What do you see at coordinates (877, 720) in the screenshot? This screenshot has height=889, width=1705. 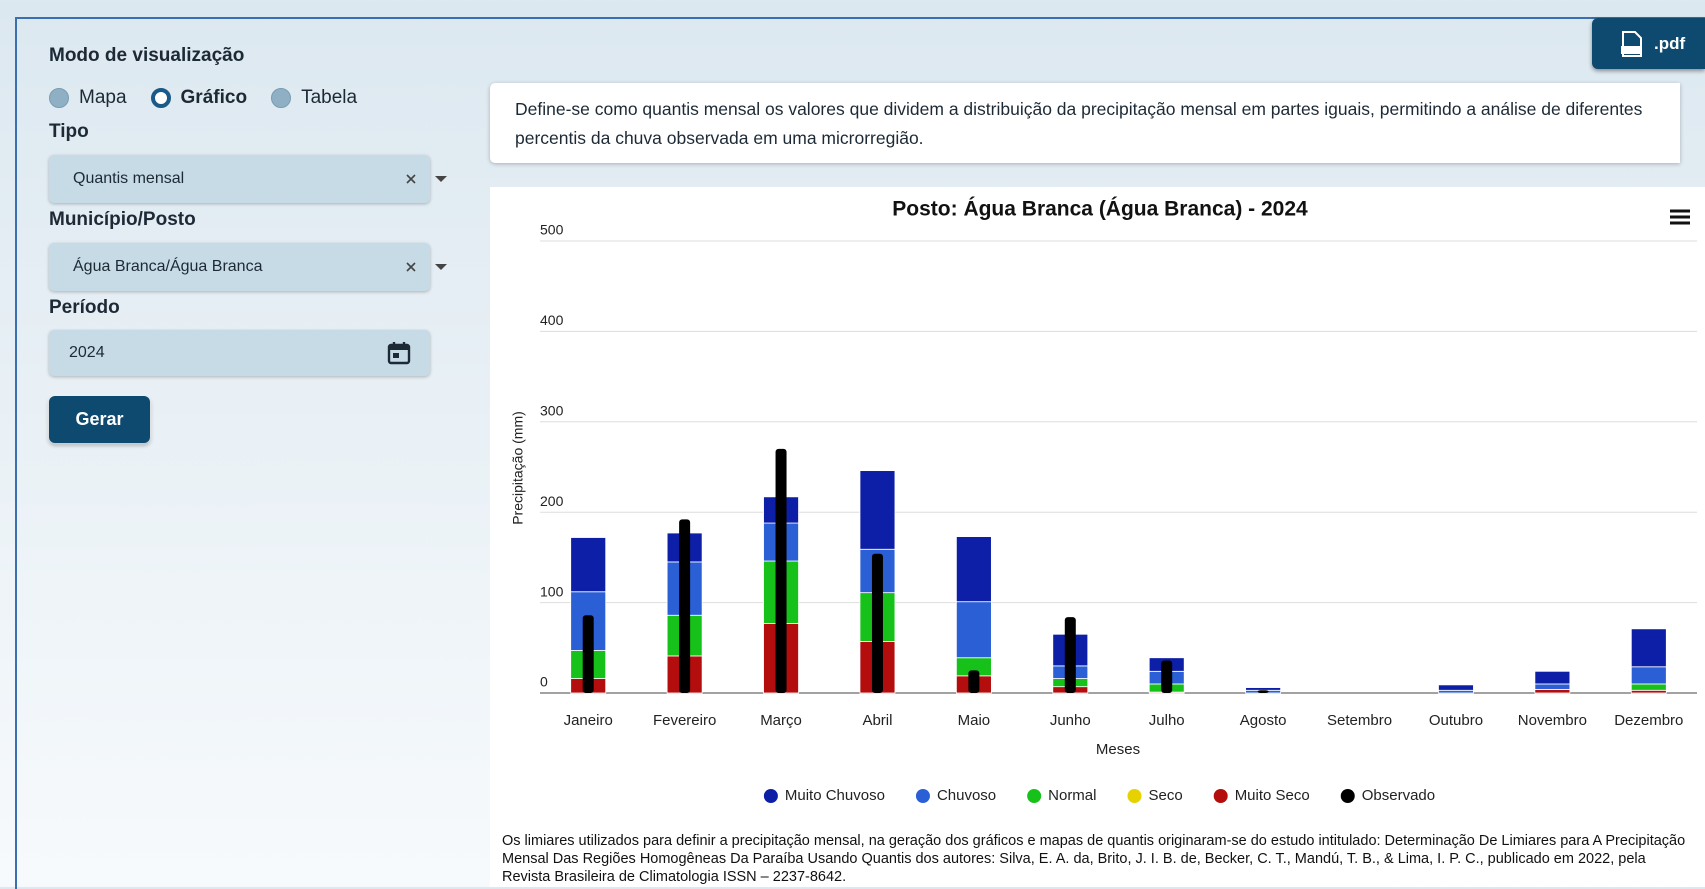 I see `x-tick-label: Abril` at bounding box center [877, 720].